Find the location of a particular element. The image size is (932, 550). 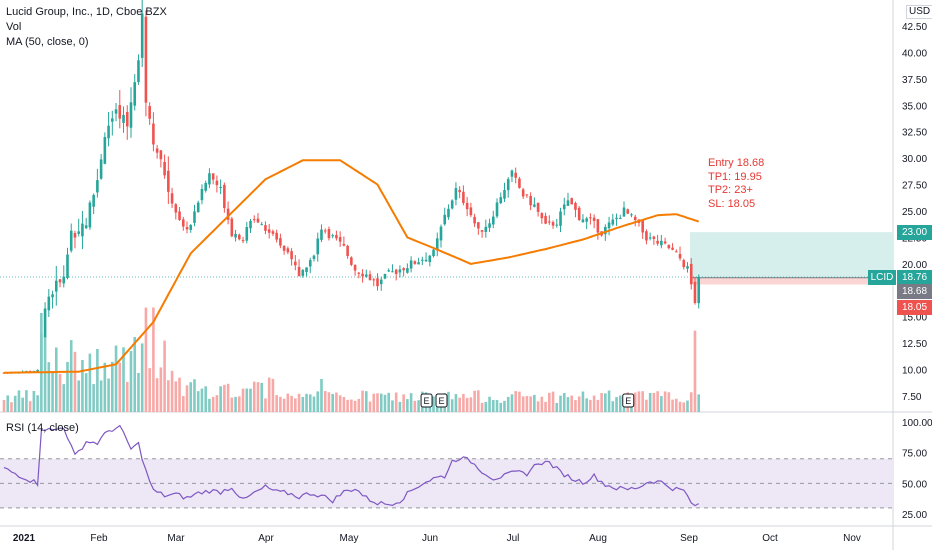

volume-group is located at coordinates (351, 359).